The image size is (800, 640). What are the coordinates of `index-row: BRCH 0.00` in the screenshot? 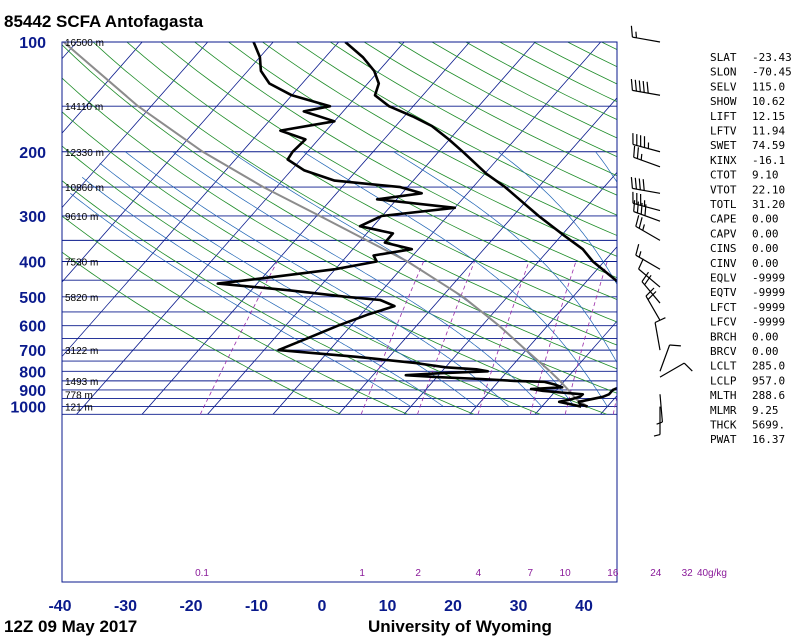 It's located at (744, 336).